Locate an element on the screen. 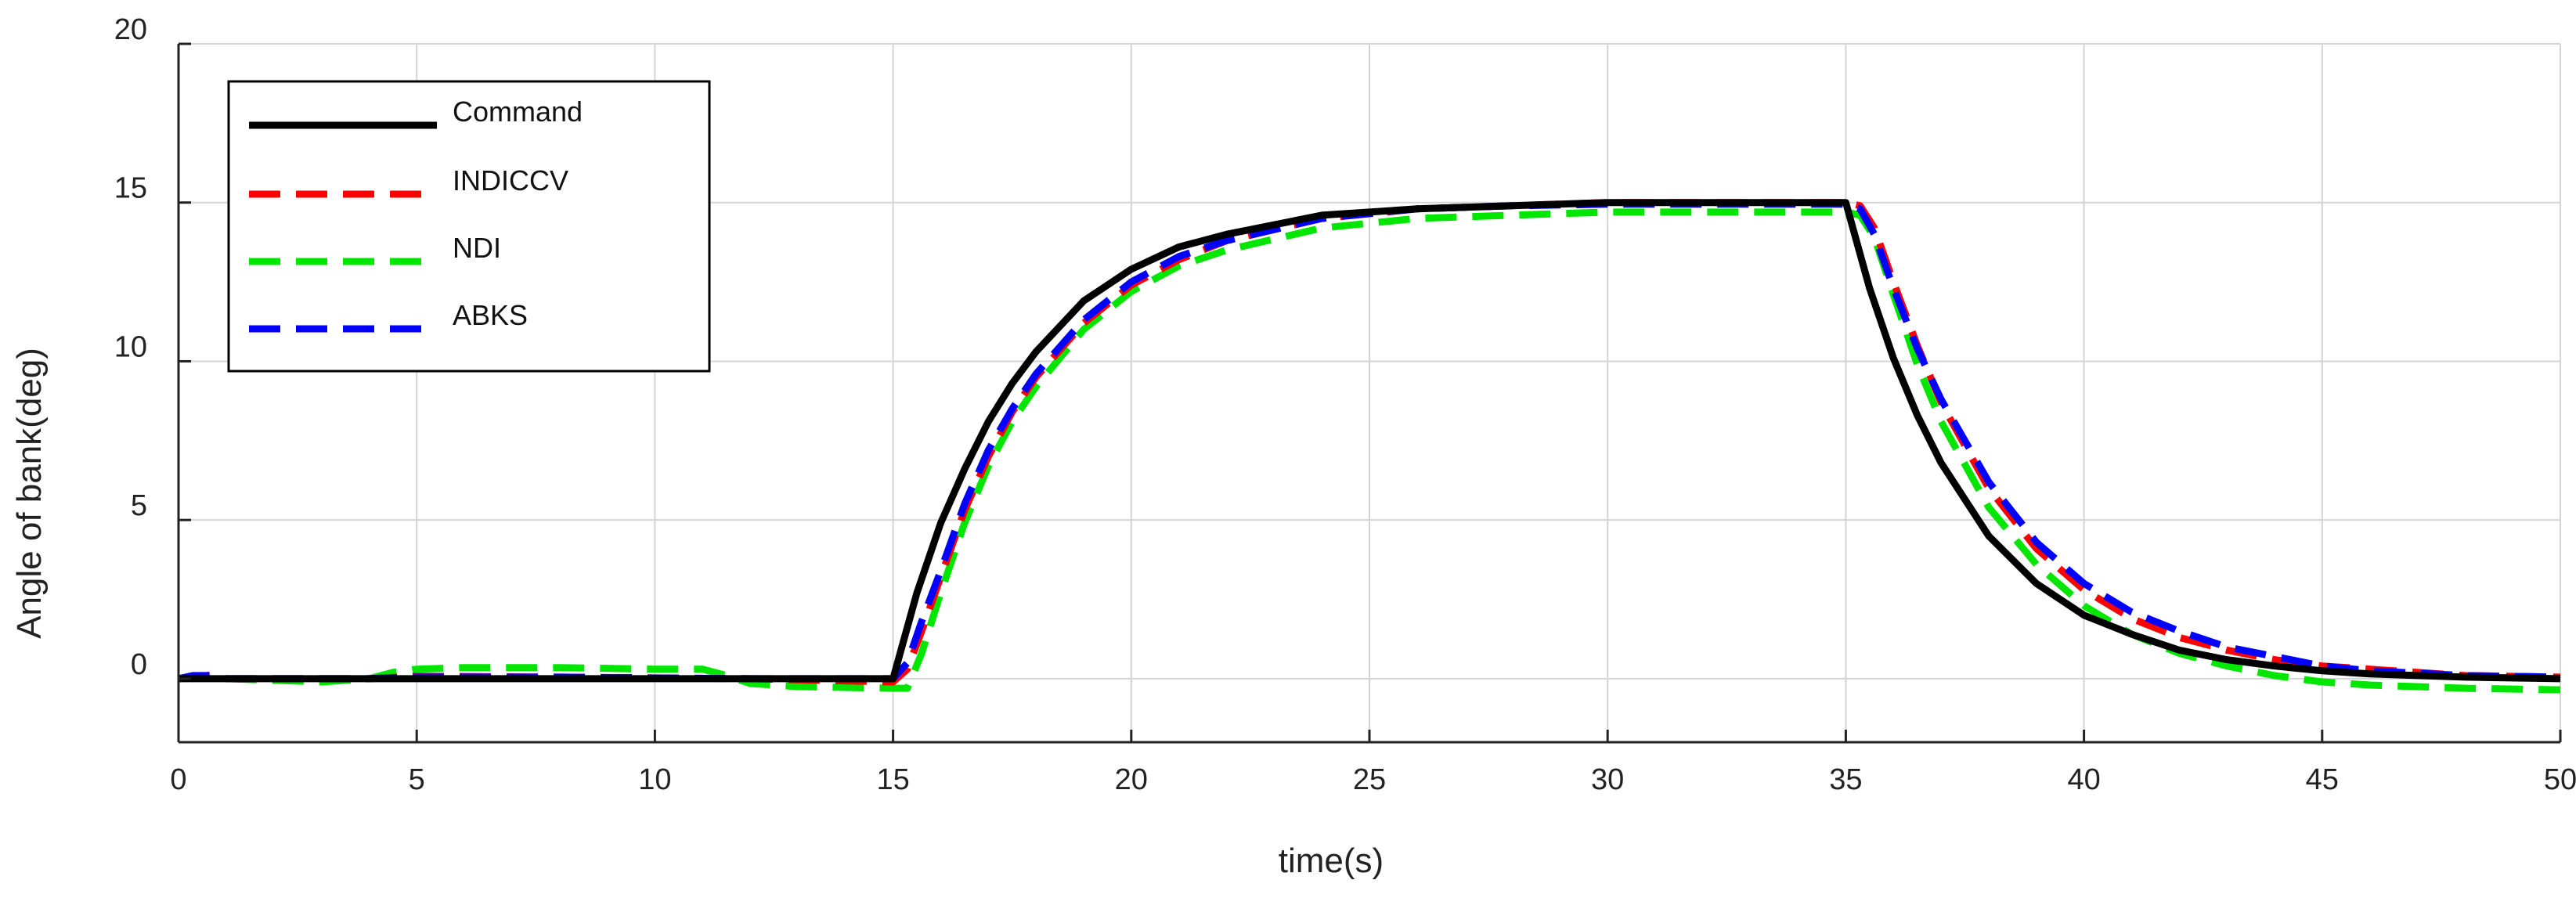 The image size is (2576, 898). legend-entry-indiccv: INDICCV is located at coordinates (408, 181).